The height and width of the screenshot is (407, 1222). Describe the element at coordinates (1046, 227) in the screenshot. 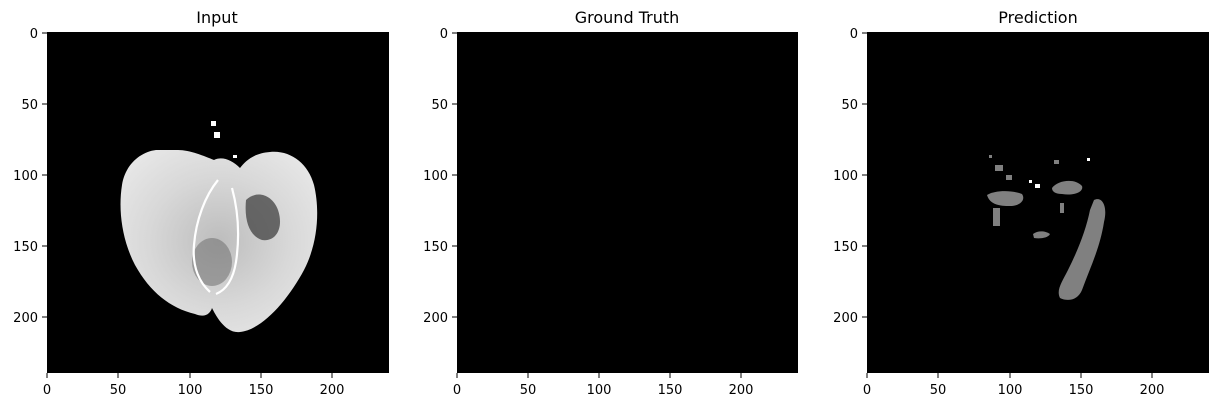

I see `prediction-mask` at that location.